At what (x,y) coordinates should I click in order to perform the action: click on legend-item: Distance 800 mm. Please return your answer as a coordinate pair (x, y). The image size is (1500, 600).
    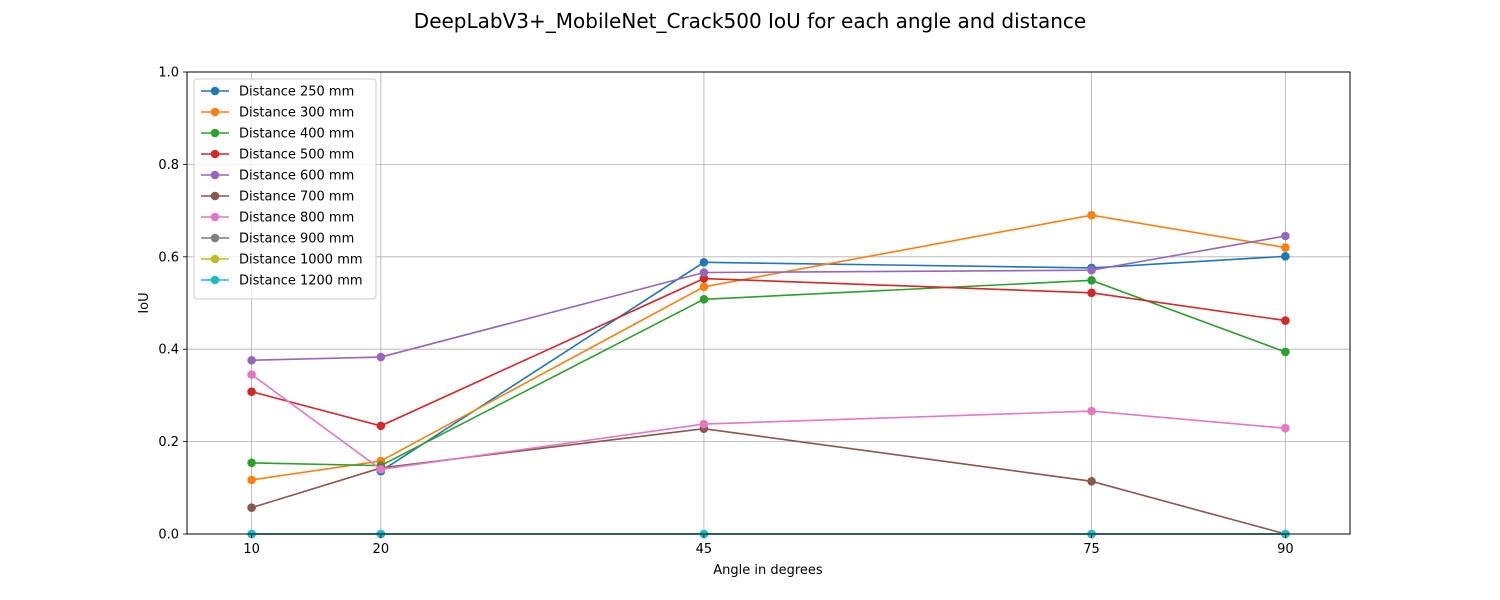
    Looking at the image, I should click on (277, 218).